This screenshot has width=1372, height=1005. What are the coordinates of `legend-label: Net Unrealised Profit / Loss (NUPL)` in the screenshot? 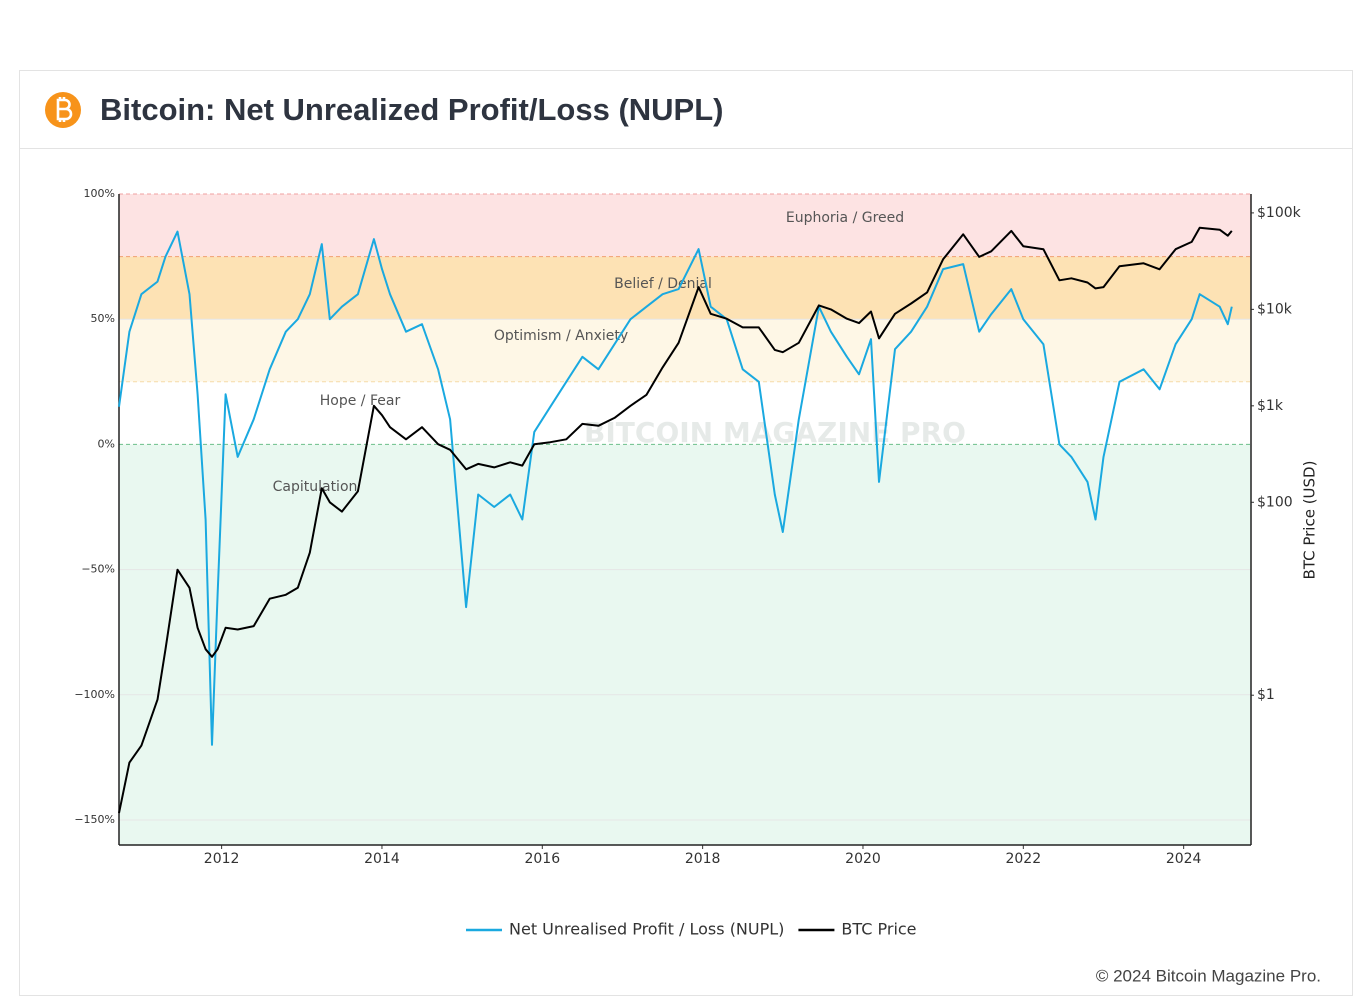 It's located at (646, 929).